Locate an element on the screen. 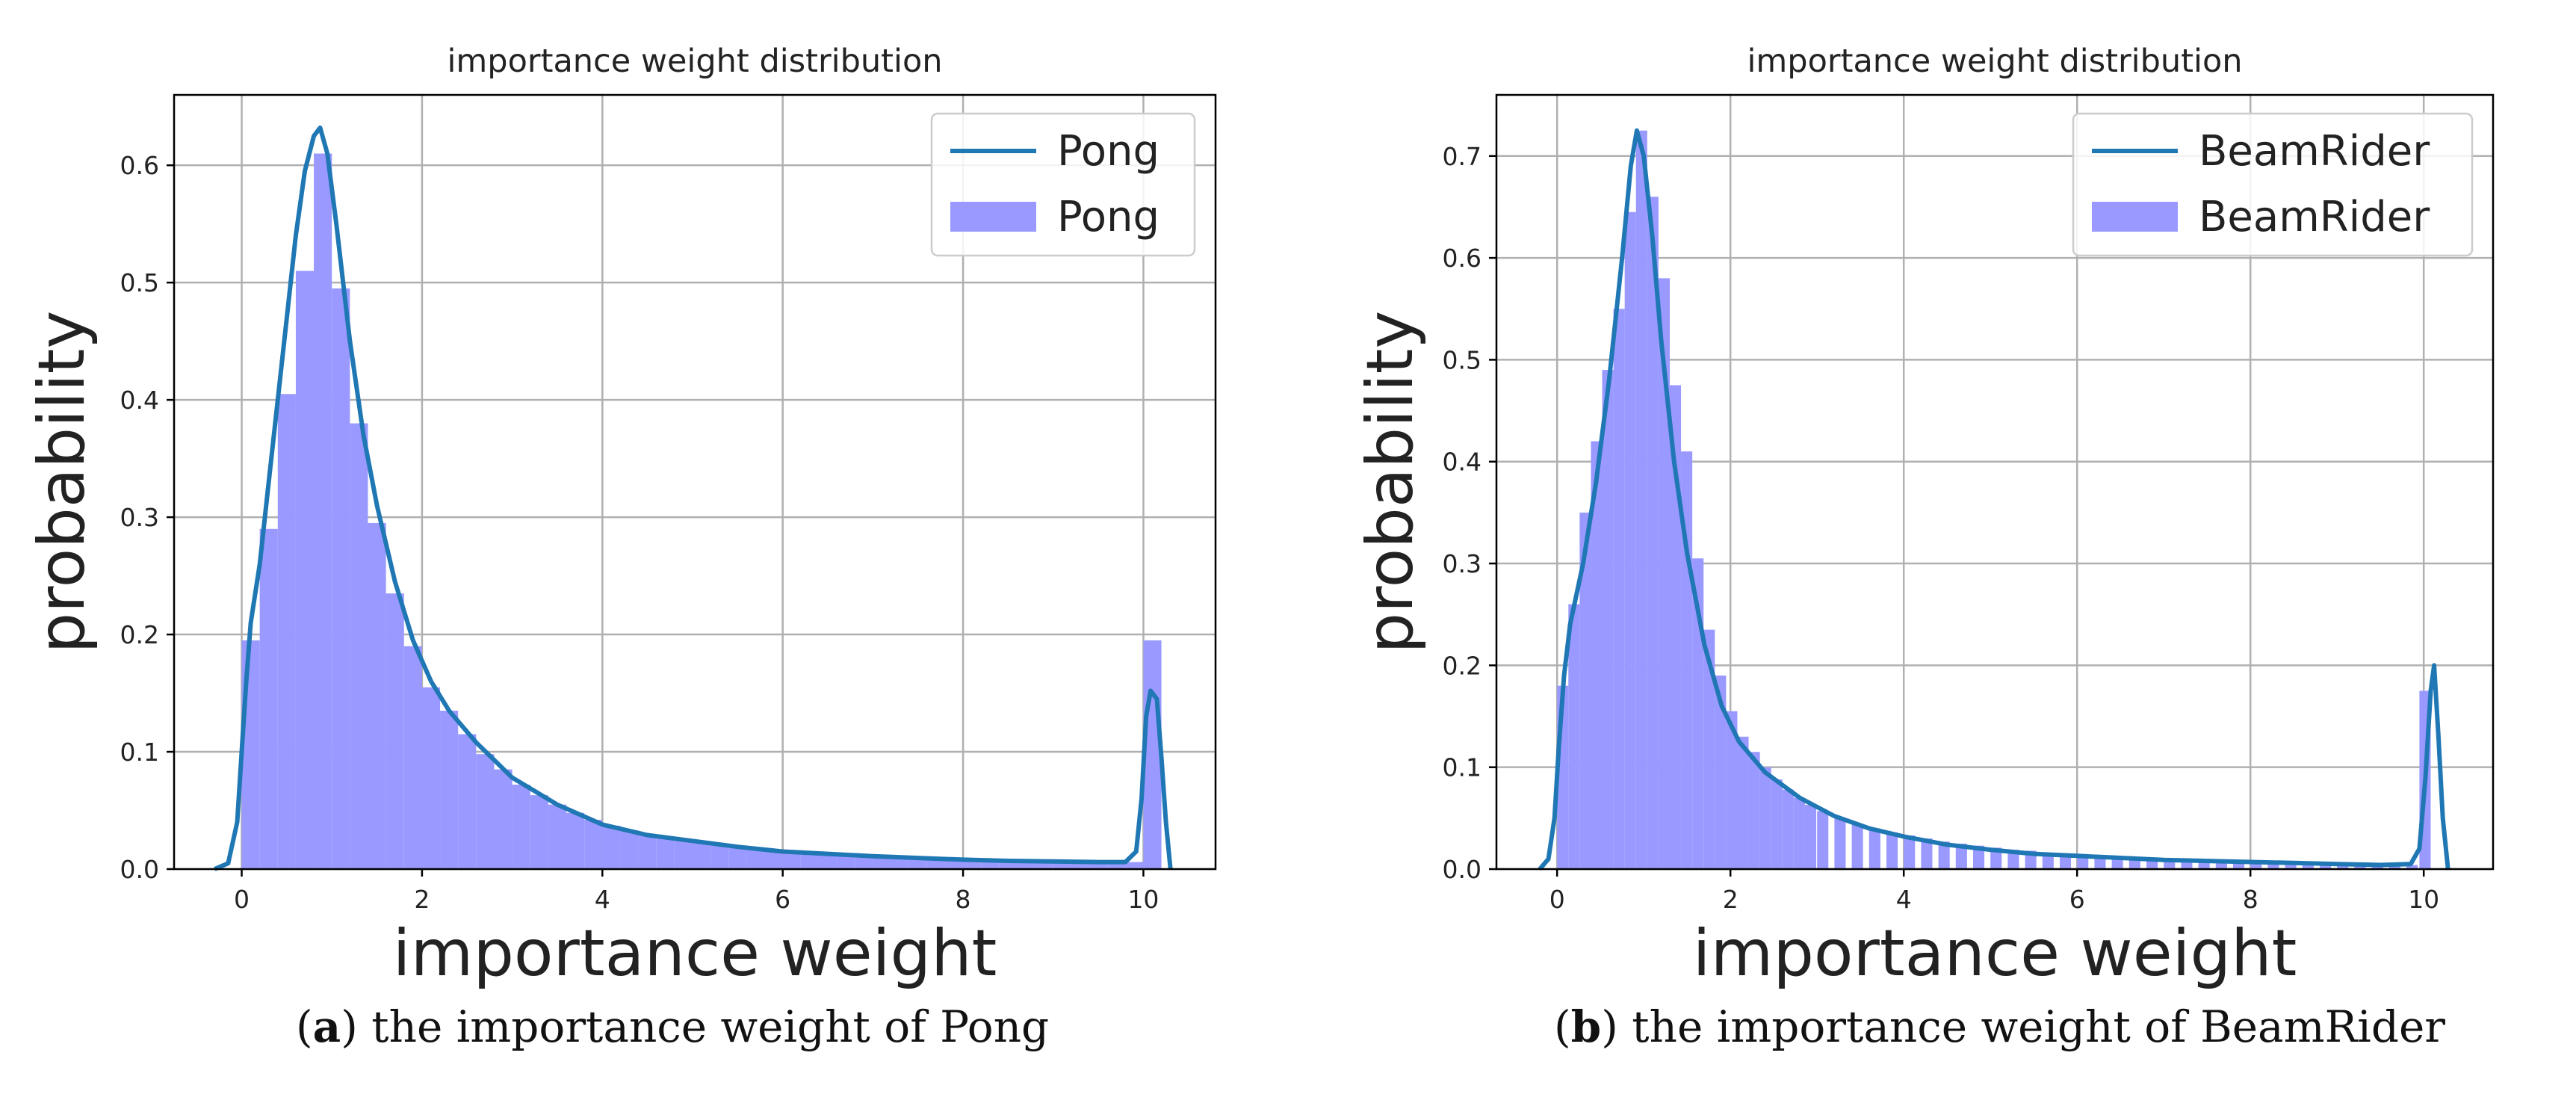  y-tick-label: 0.0 is located at coordinates (1462, 869).